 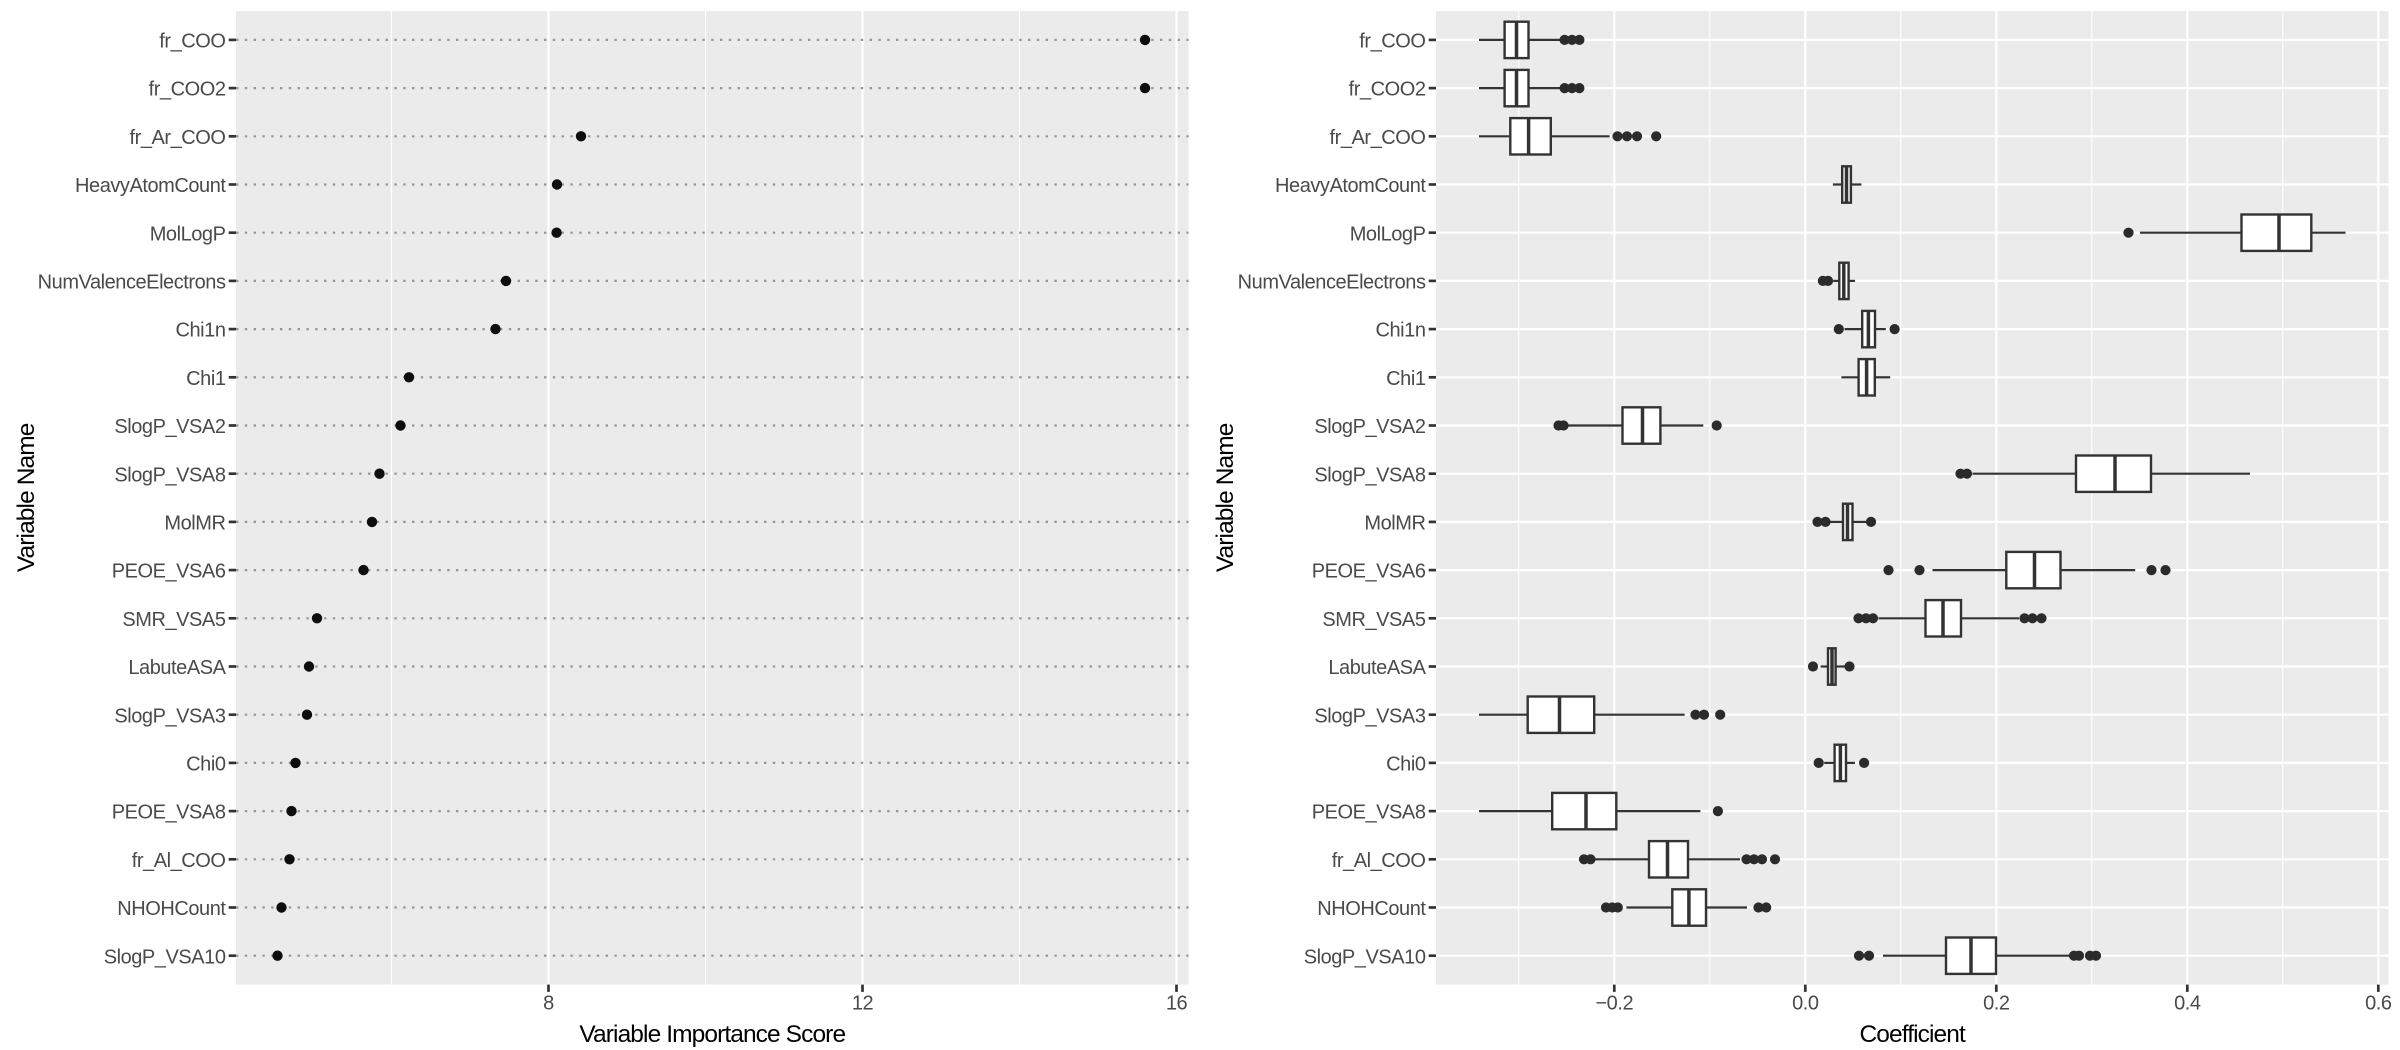 I want to click on svg-text: 0.2, so click(x=1996, y=1004).